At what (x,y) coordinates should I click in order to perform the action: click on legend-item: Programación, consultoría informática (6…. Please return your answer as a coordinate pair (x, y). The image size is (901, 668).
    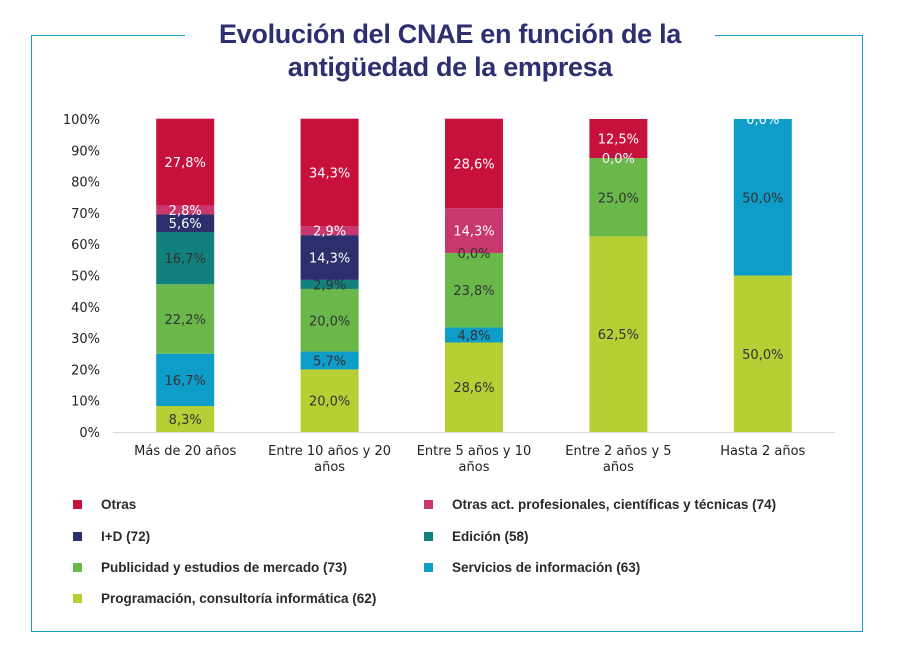
    Looking at the image, I should click on (224, 598).